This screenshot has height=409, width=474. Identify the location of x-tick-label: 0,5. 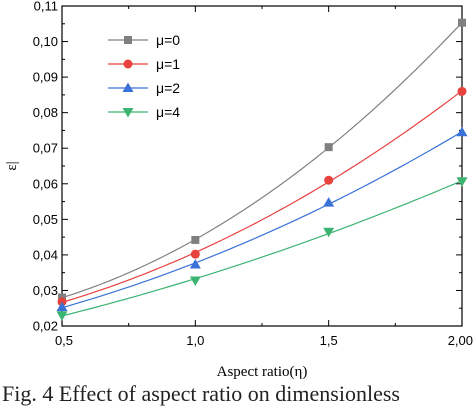
(64, 340).